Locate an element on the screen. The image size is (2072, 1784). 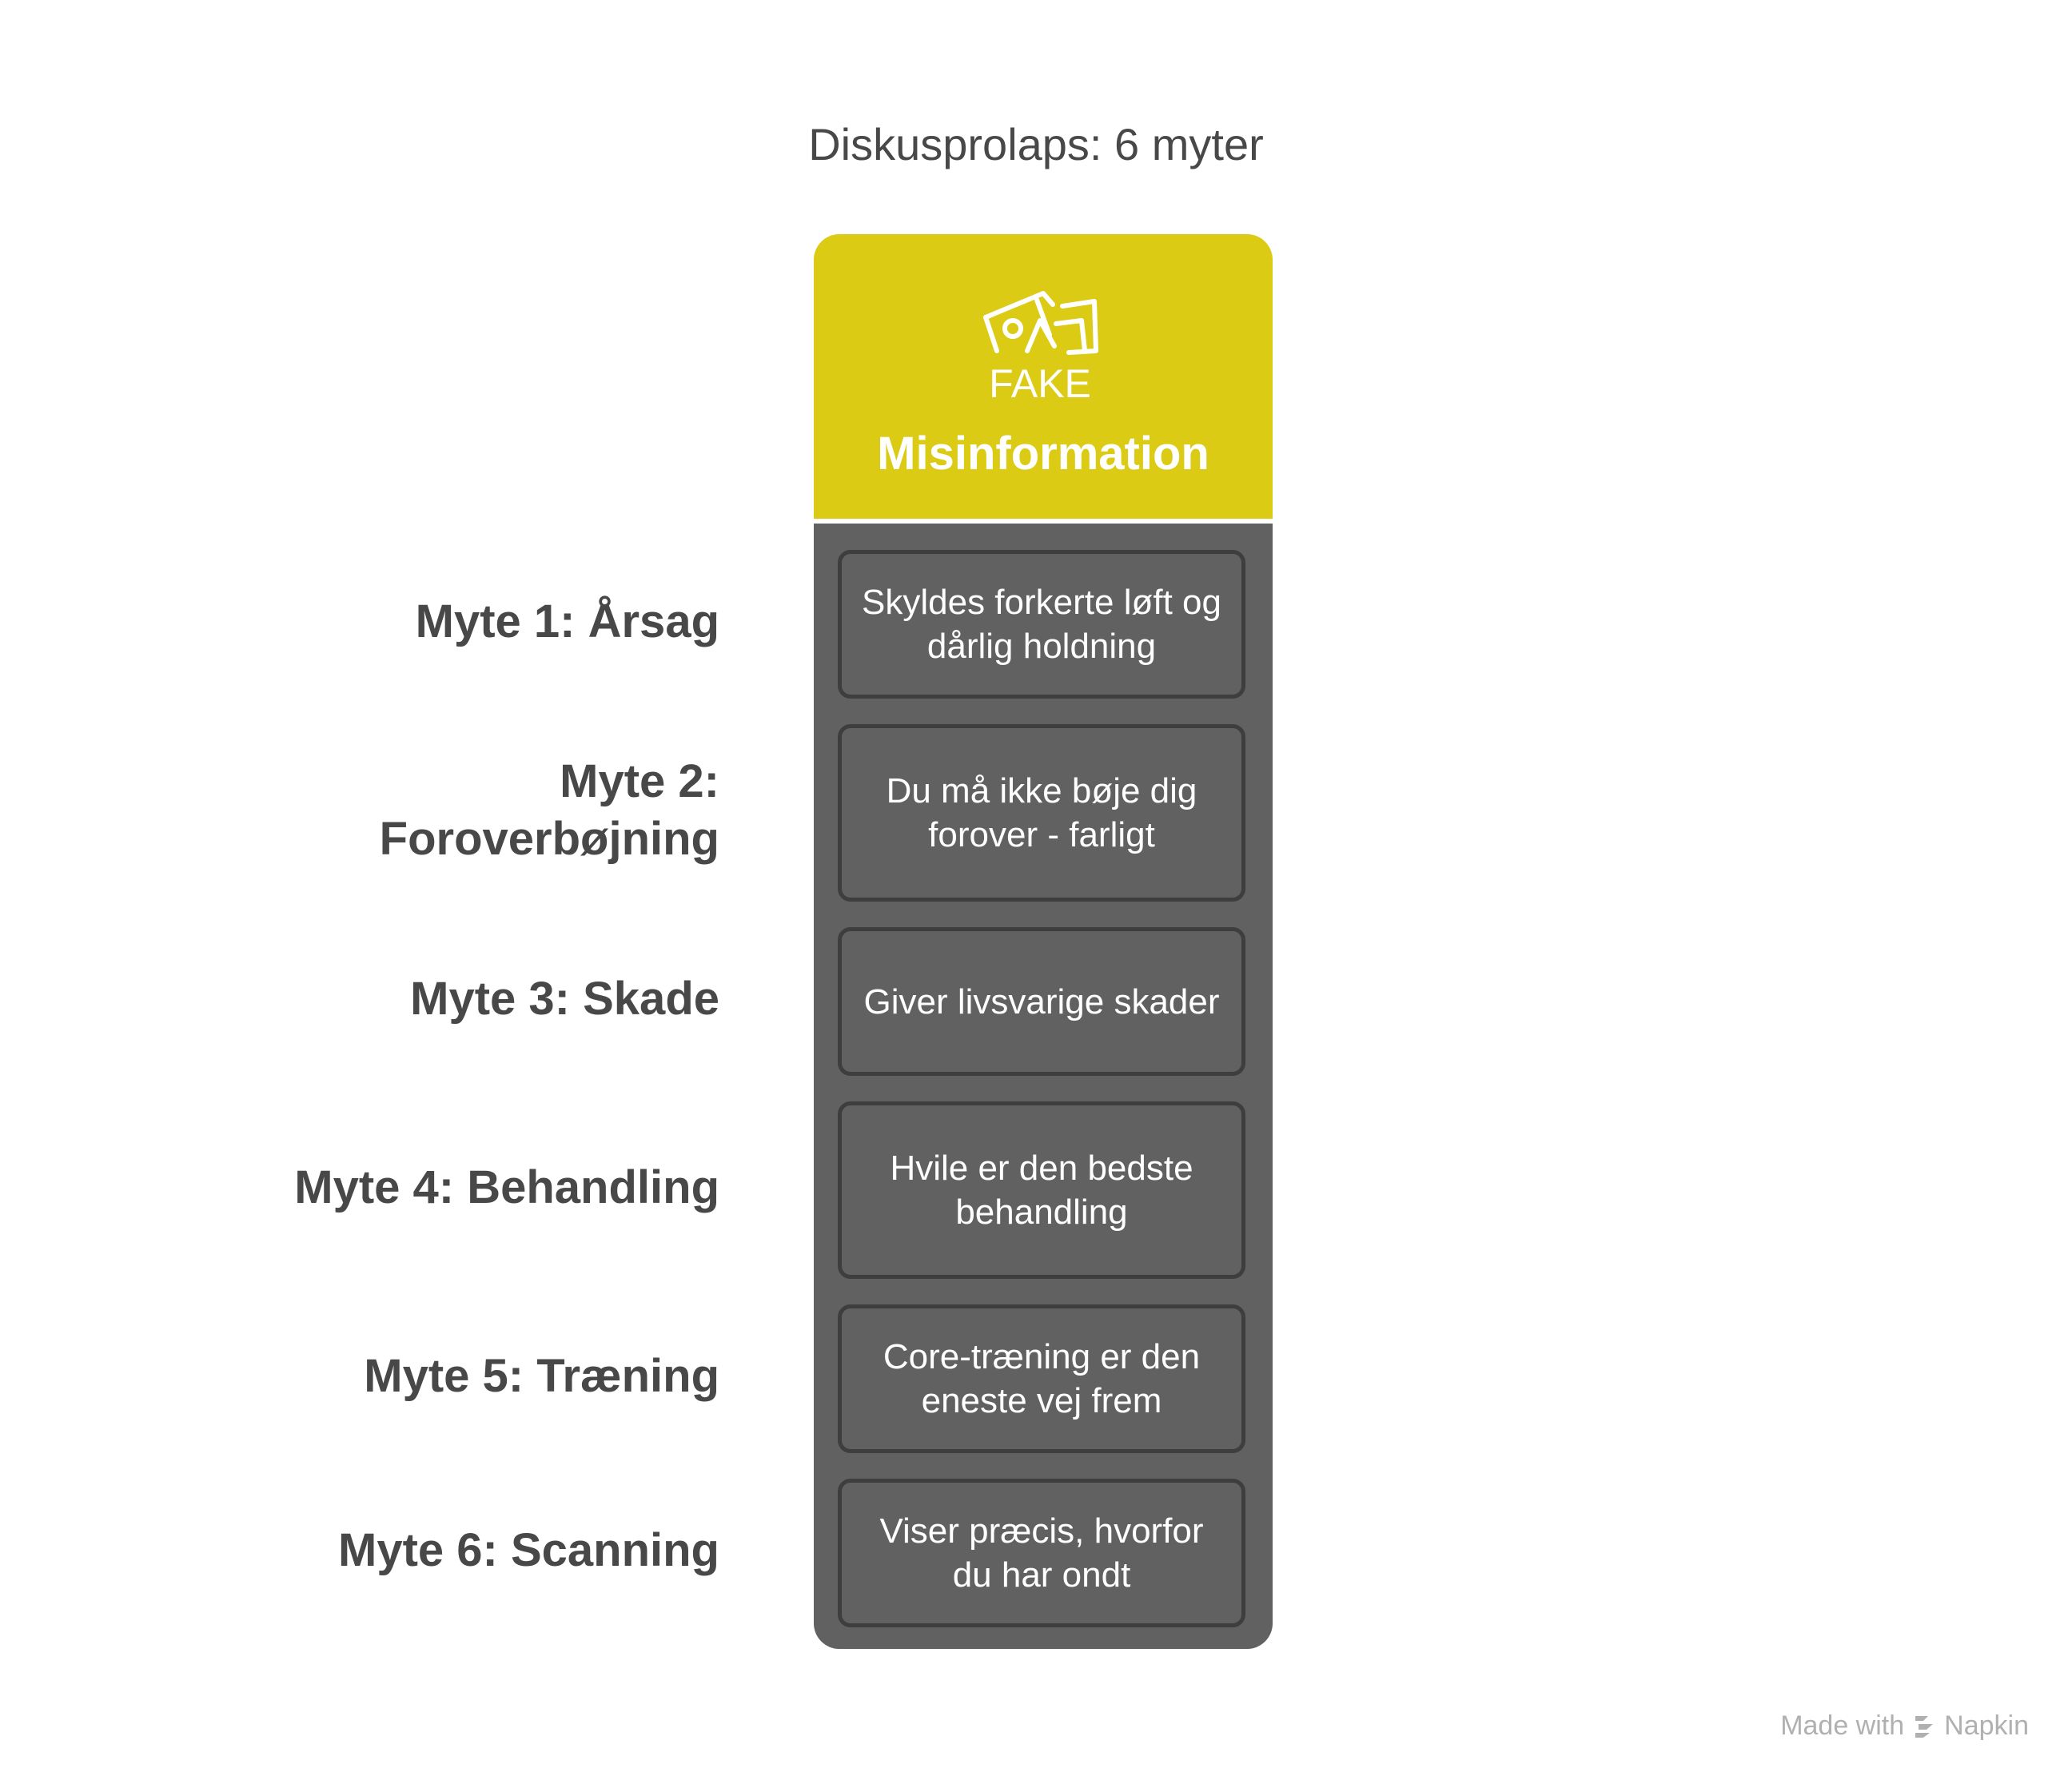
myth-box-5: Core-træning er den eneste vej frem is located at coordinates (1041, 1378).